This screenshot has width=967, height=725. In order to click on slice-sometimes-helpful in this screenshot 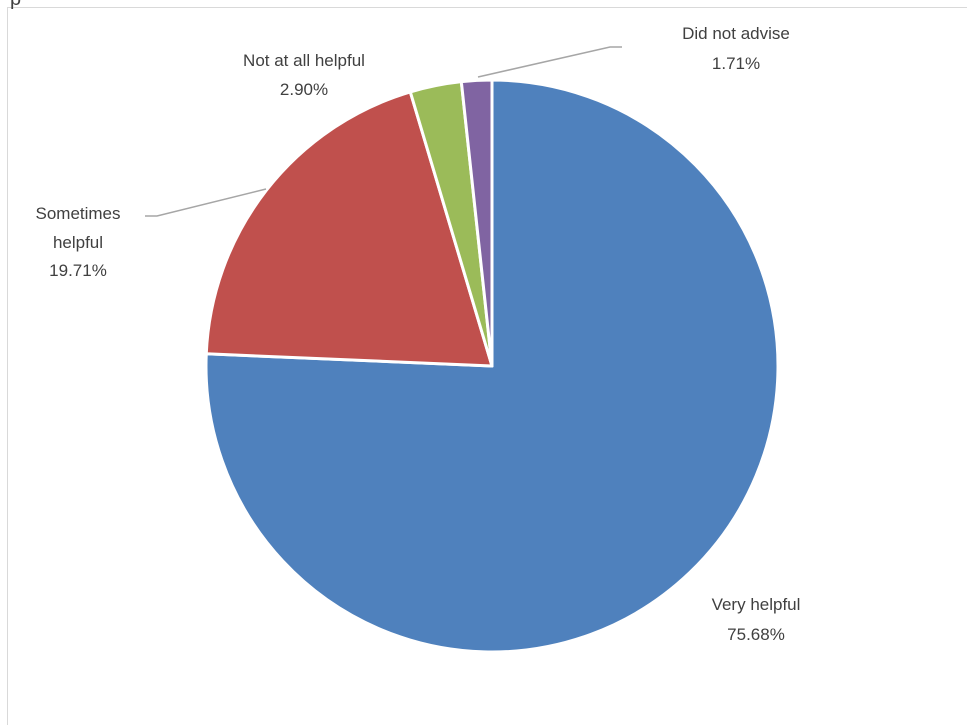, I will do `click(349, 229)`.